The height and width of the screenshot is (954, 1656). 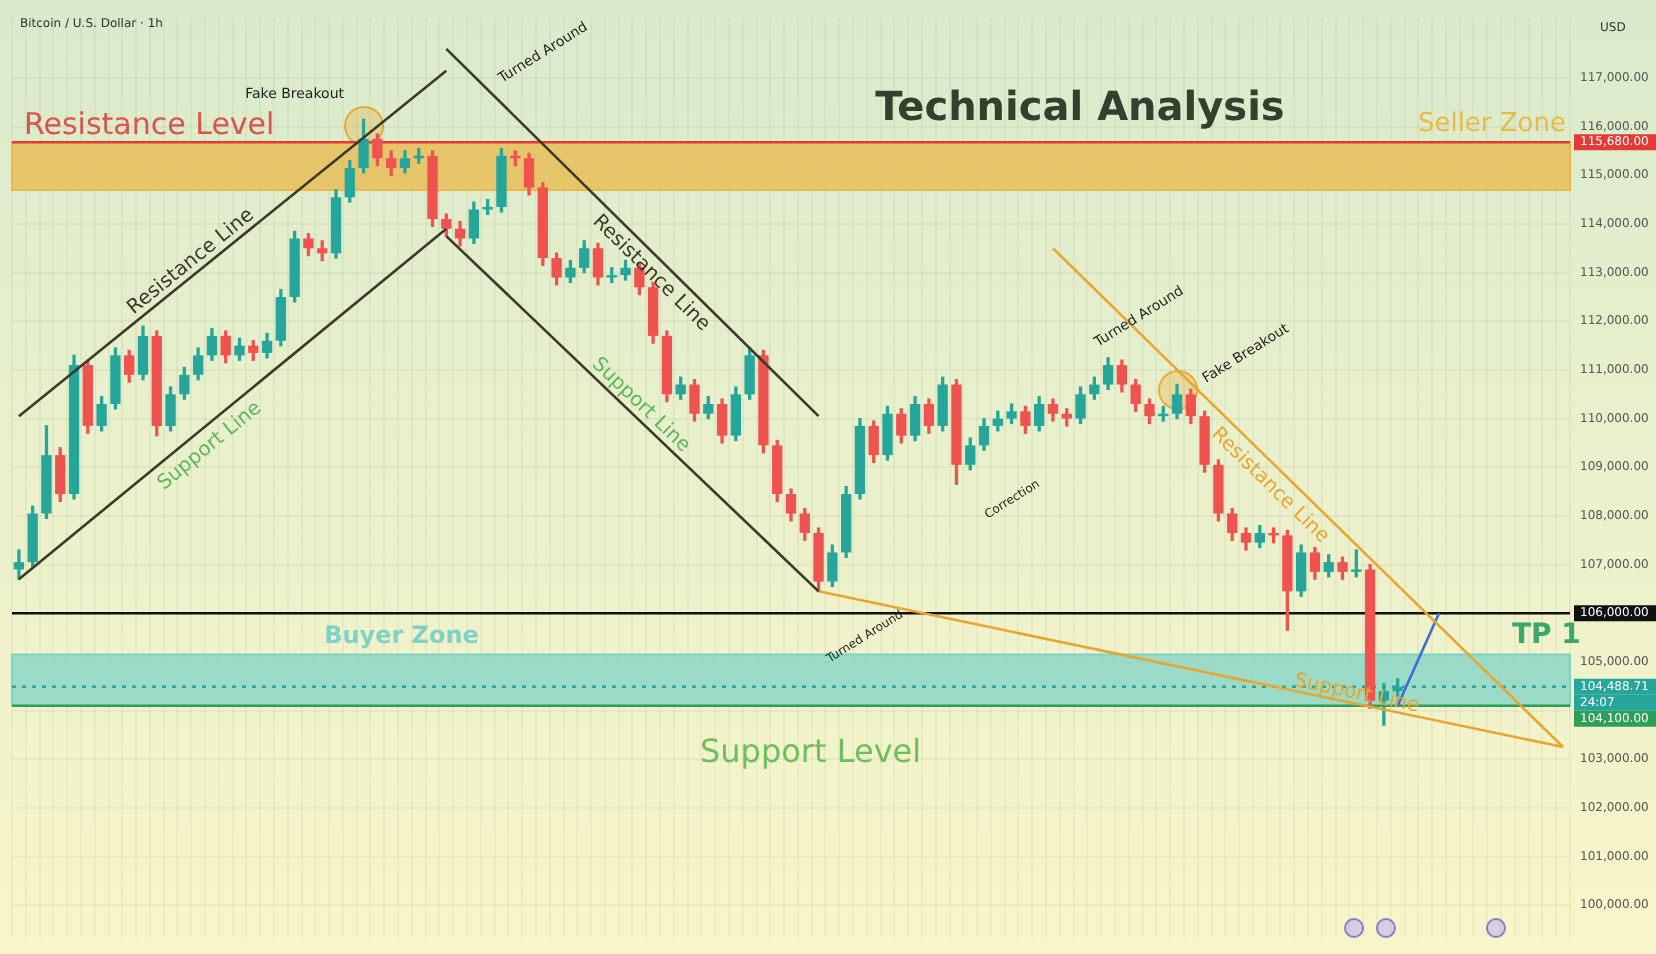 What do you see at coordinates (149, 123) in the screenshot?
I see `annotation: Resistance Level` at bounding box center [149, 123].